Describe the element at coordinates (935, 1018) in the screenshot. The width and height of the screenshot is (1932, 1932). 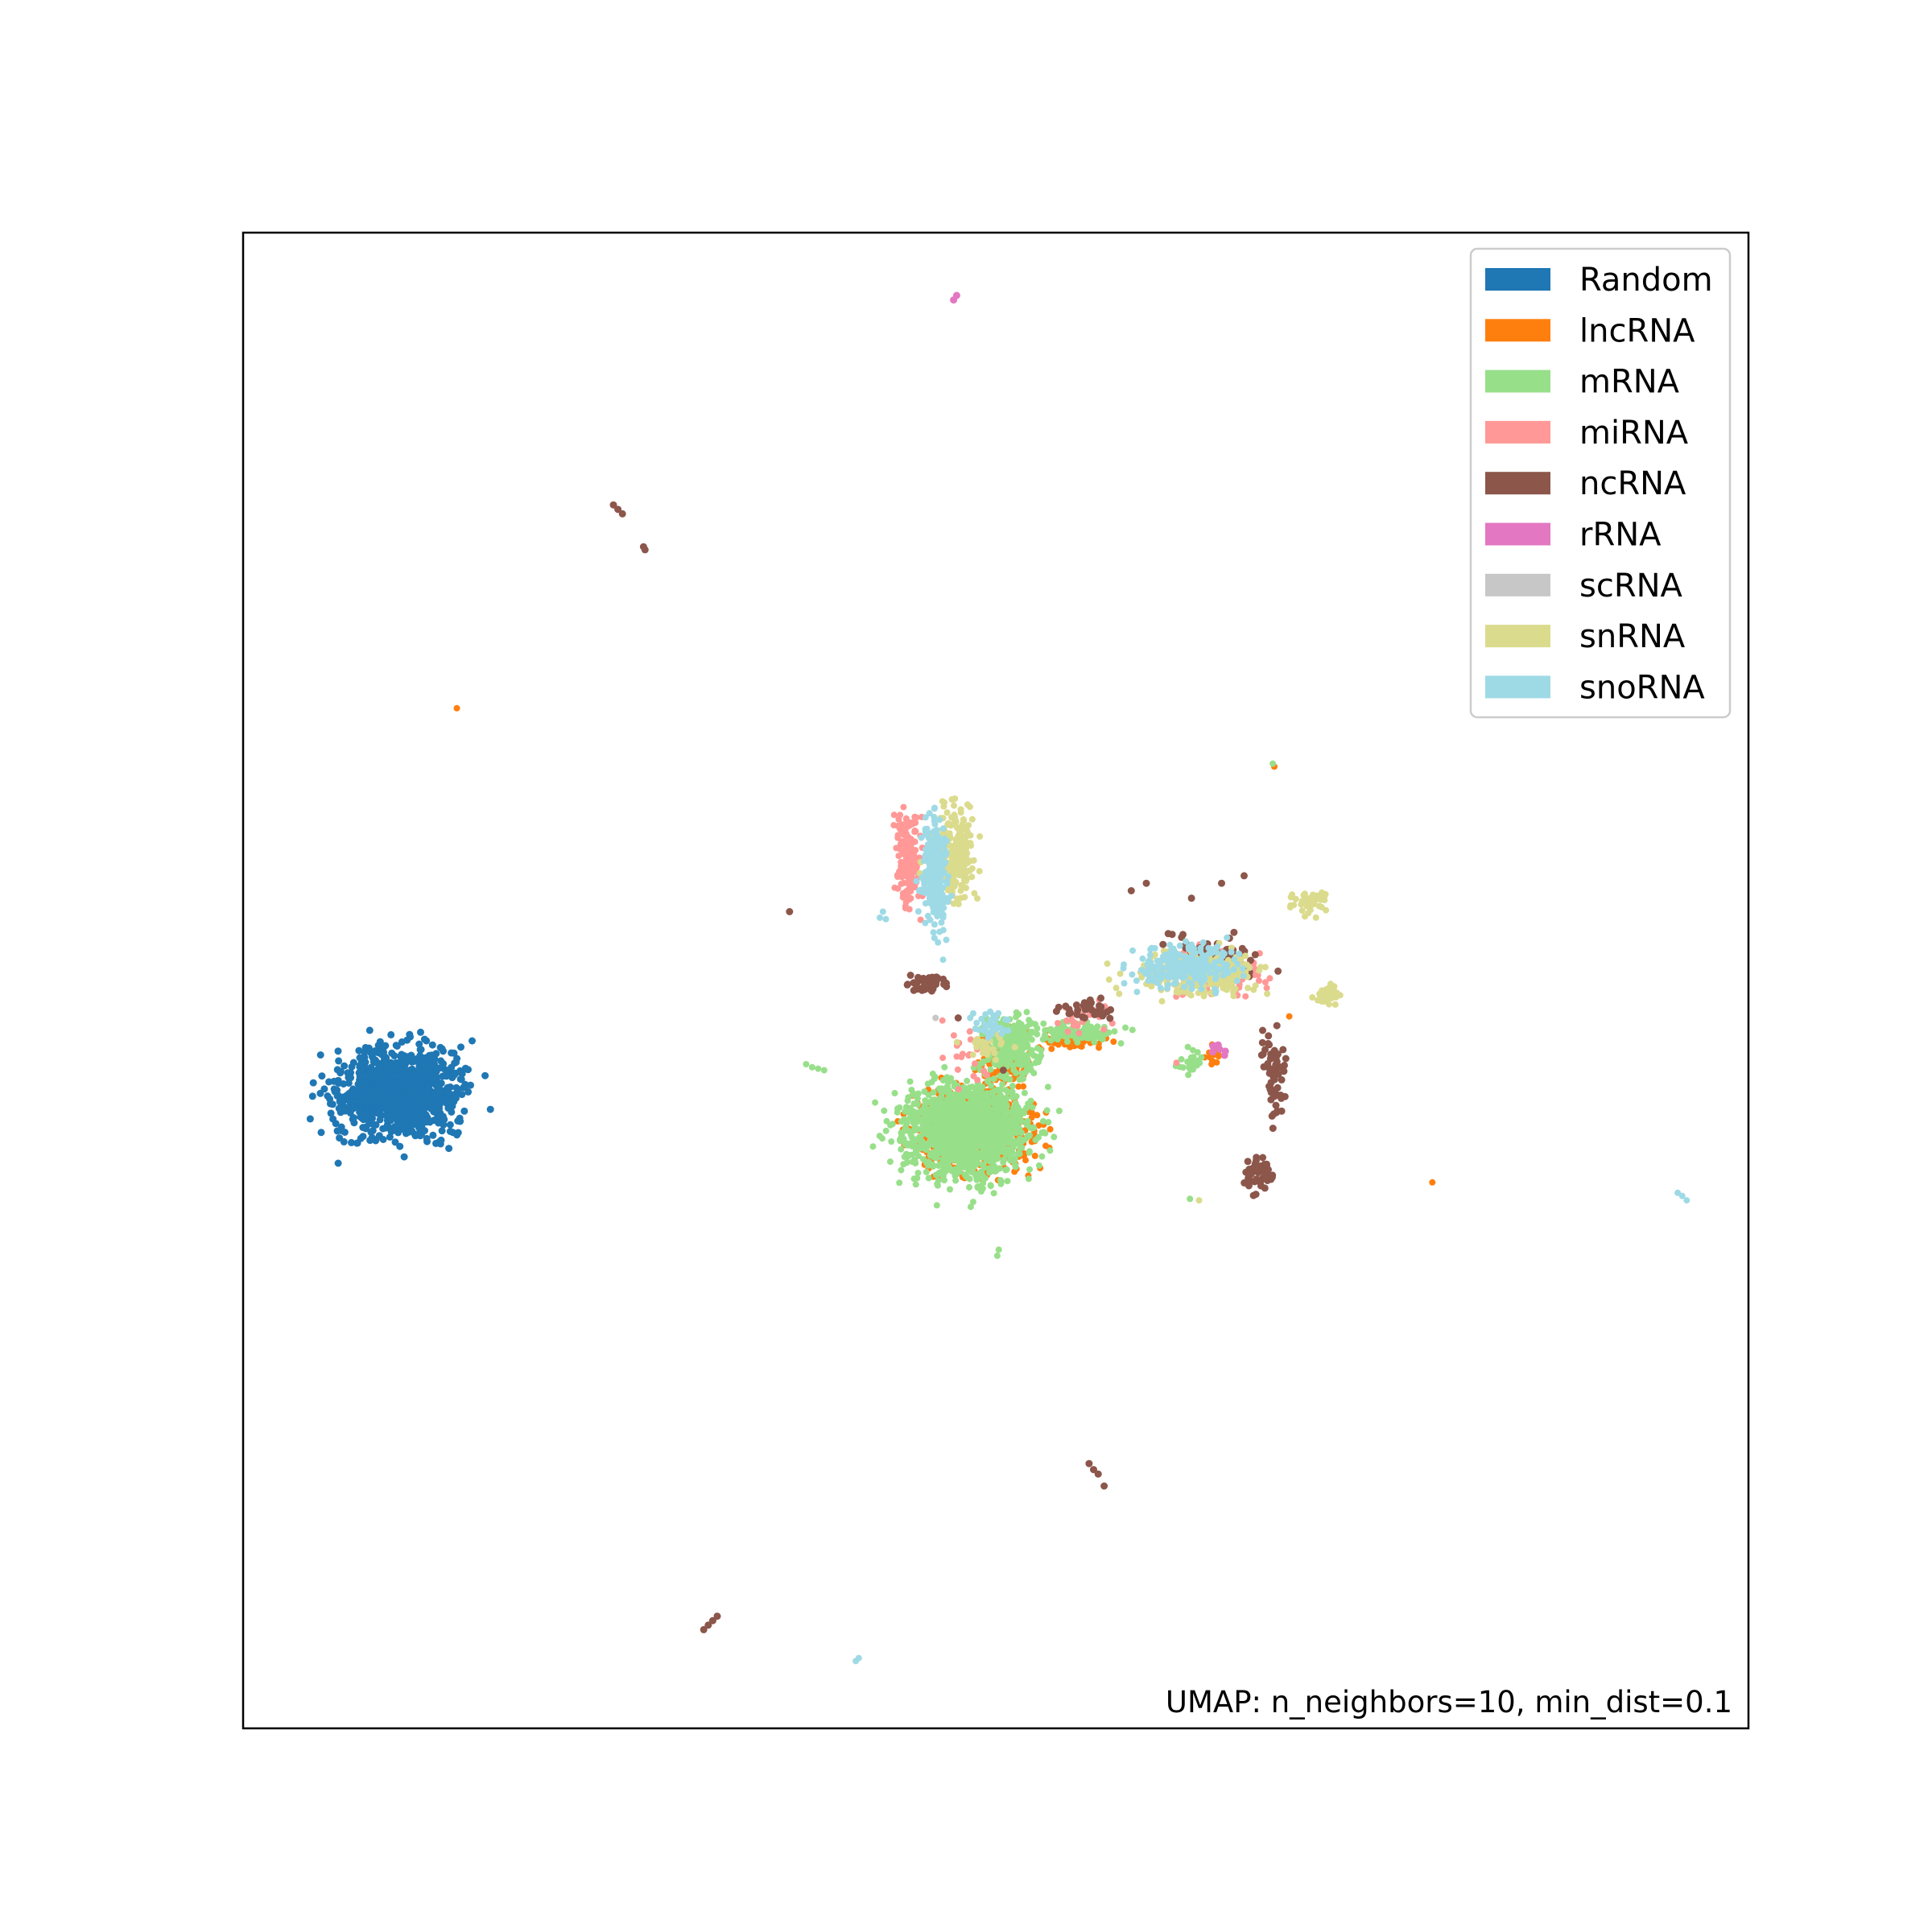
I see `series-scrna` at that location.